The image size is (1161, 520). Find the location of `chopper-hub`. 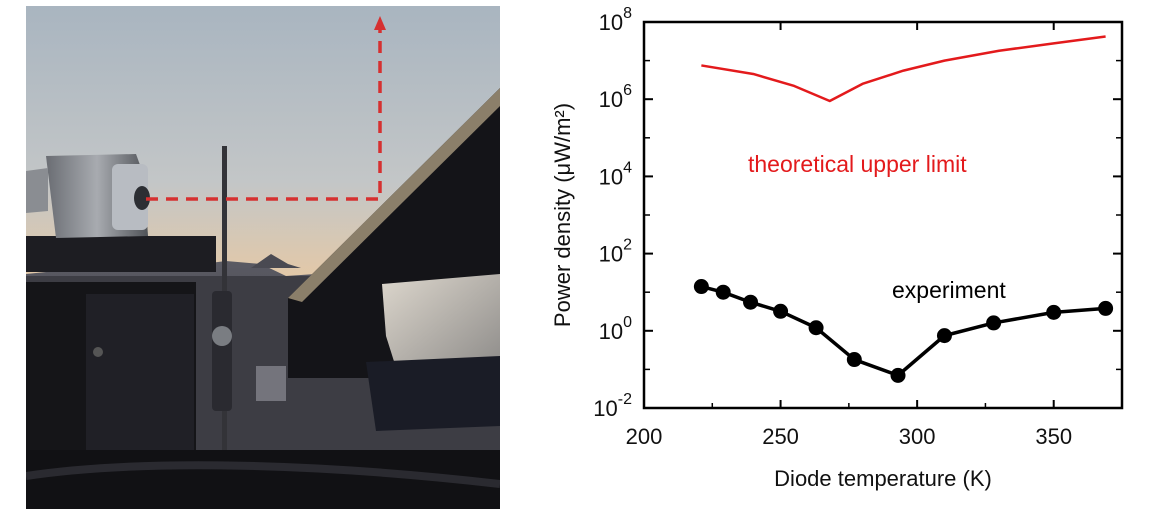

chopper-hub is located at coordinates (222, 351).